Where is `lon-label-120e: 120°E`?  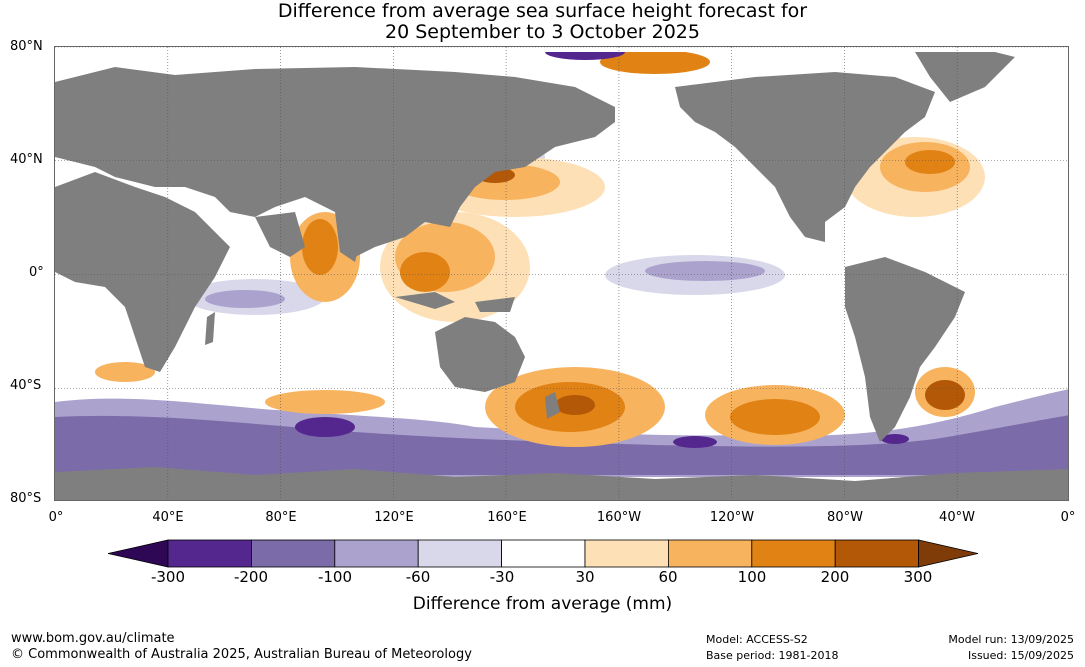 lon-label-120e: 120°E is located at coordinates (394, 517).